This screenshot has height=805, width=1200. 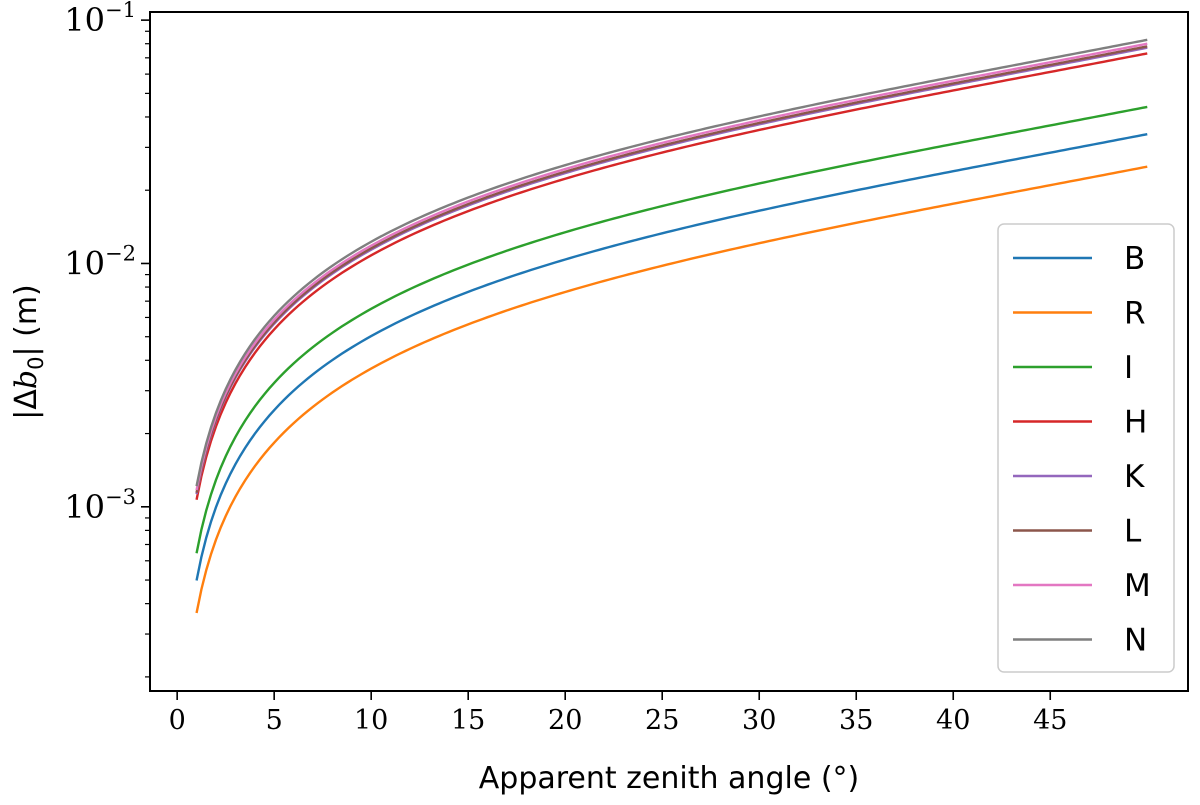 I want to click on y-tick-label-exponent: −3, so click(x=120, y=497).